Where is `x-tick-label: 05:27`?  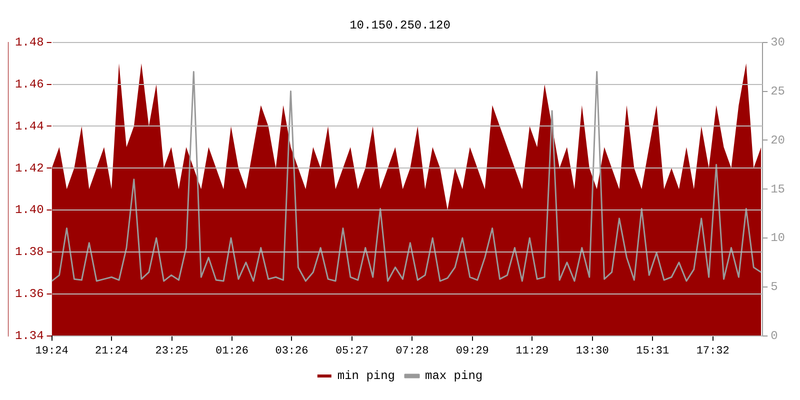
x-tick-label: 05:27 is located at coordinates (351, 351).